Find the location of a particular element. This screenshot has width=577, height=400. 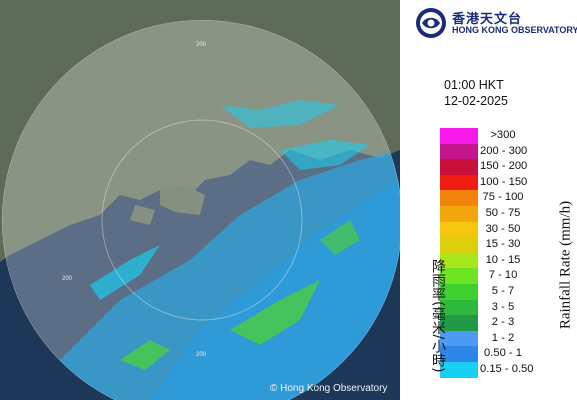

legend-row: 50 - 75 is located at coordinates (507, 213).